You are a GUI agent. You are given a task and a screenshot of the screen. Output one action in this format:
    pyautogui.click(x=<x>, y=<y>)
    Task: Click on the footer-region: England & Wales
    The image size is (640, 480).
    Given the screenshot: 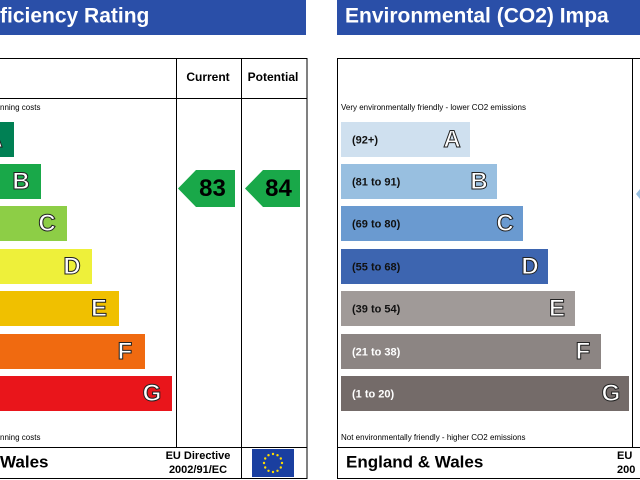 What is the action you would take?
    pyautogui.click(x=414, y=461)
    